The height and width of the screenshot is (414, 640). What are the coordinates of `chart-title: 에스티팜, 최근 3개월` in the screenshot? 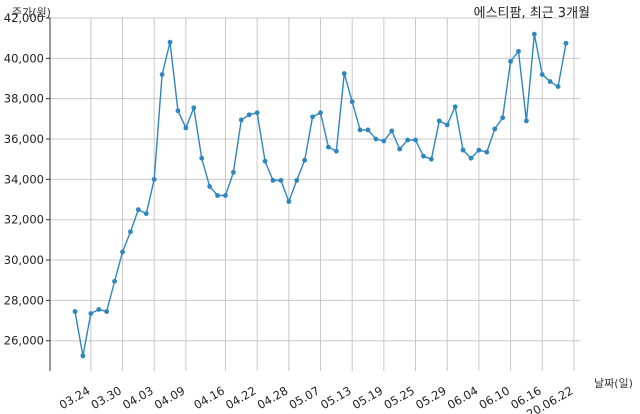 It's located at (532, 13).